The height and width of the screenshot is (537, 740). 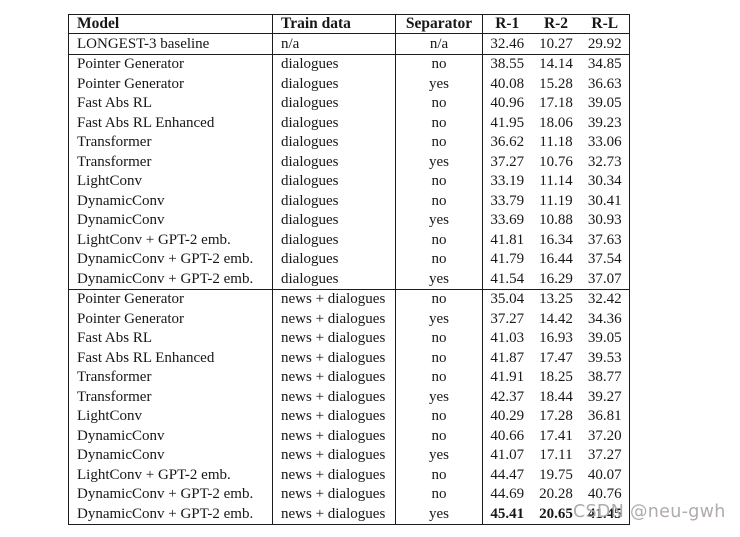 What do you see at coordinates (604, 220) in the screenshot?
I see `rouge-l-cell: 30.93` at bounding box center [604, 220].